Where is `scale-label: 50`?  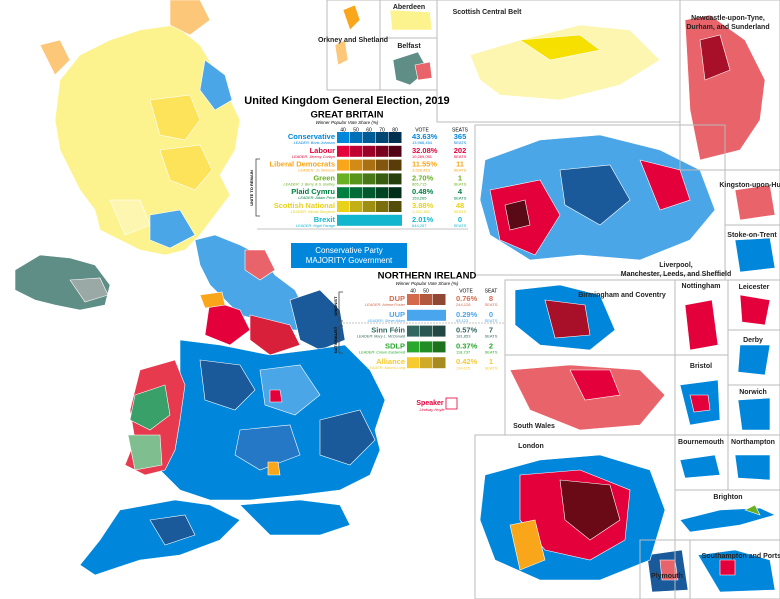
scale-label: 50 is located at coordinates (356, 130).